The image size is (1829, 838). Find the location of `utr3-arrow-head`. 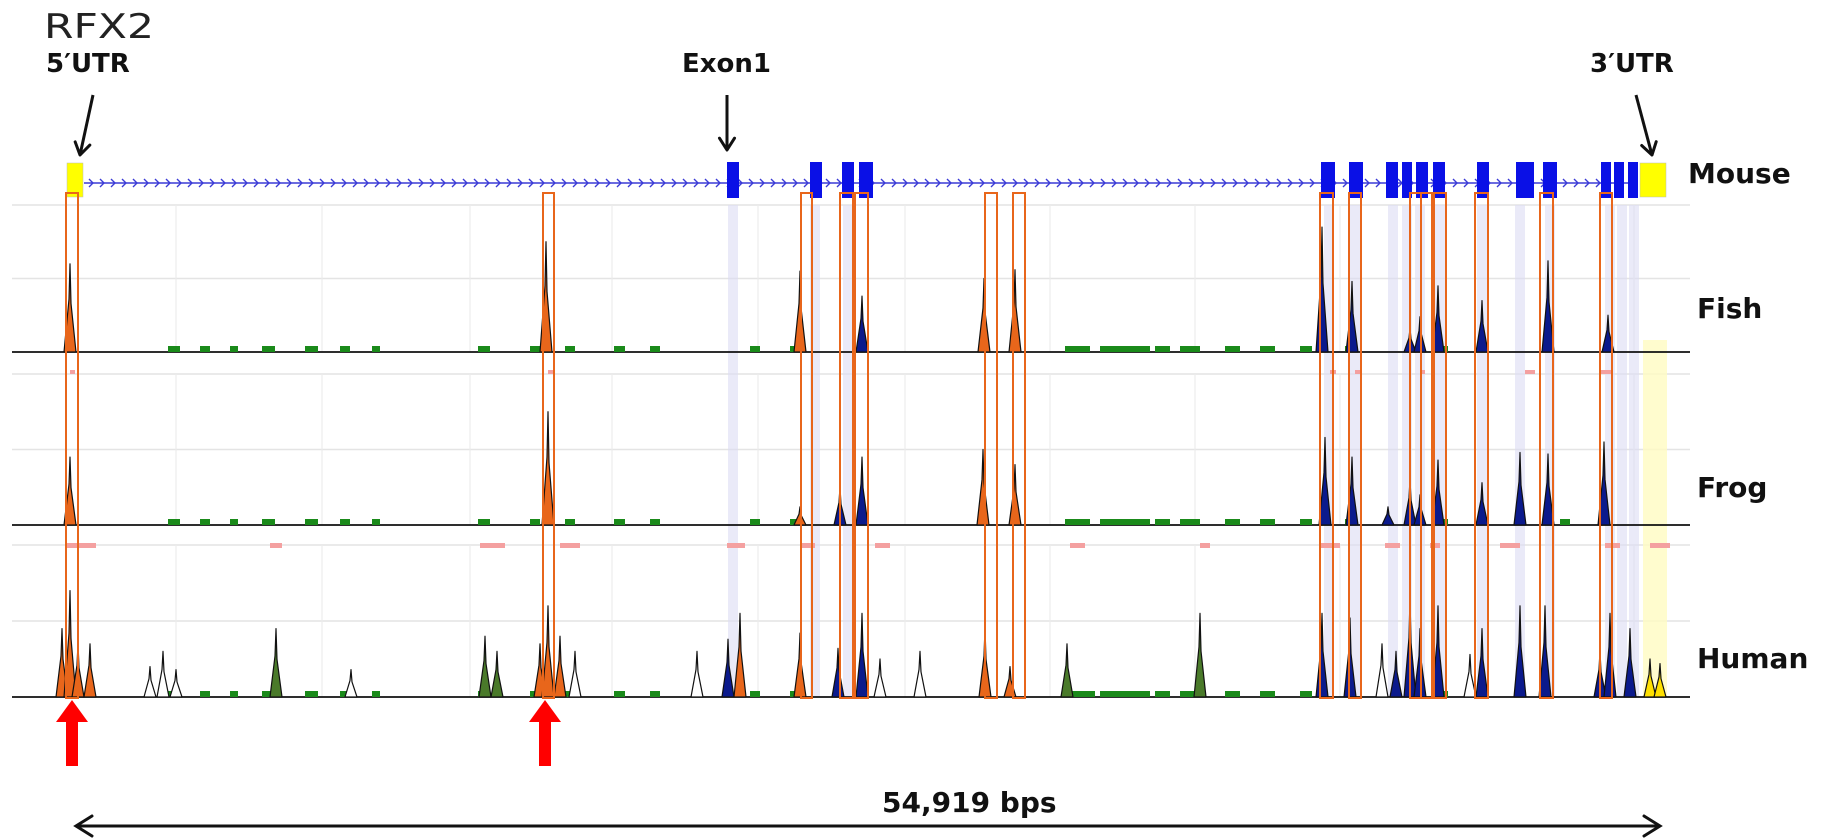

utr3-arrow-head is located at coordinates (1649, 148).